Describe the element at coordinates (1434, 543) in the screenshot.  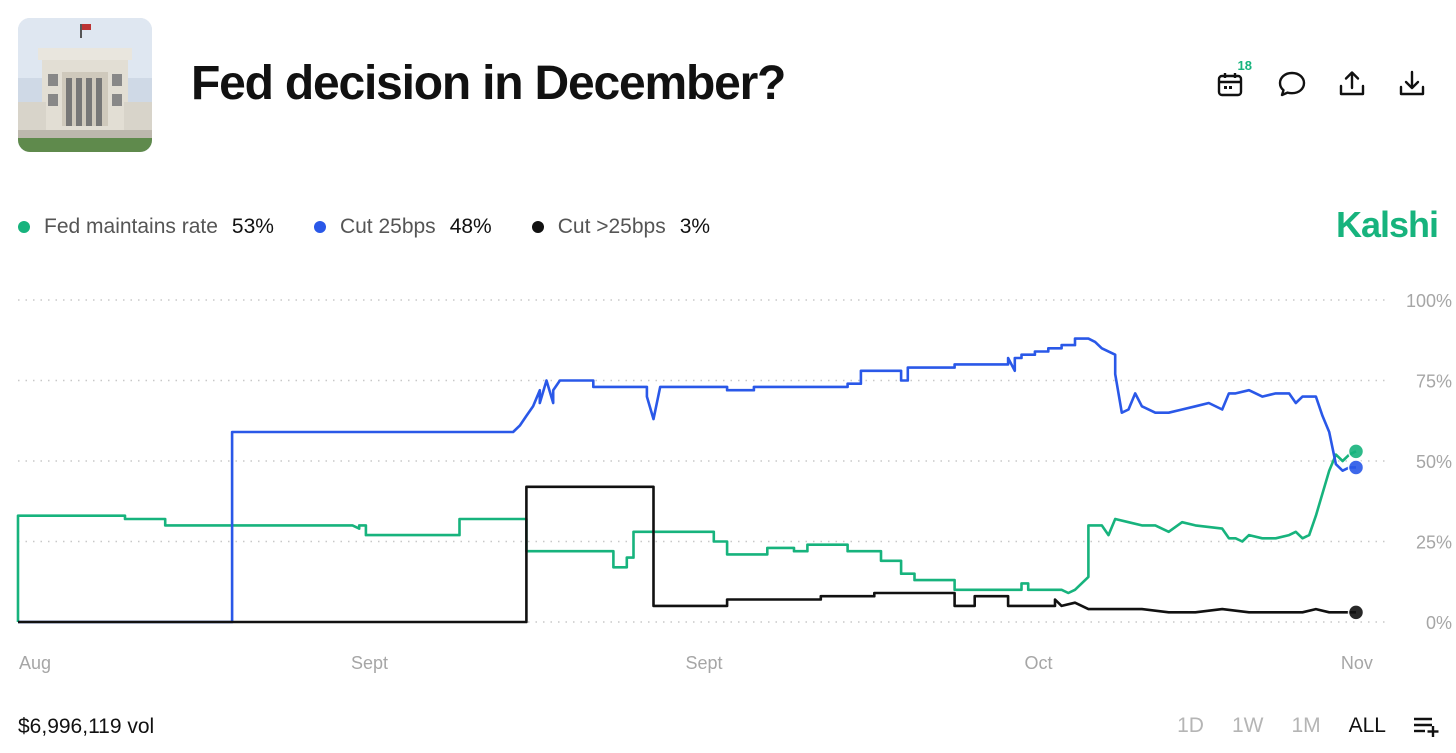
I see `y-tick-label: 25%` at that location.